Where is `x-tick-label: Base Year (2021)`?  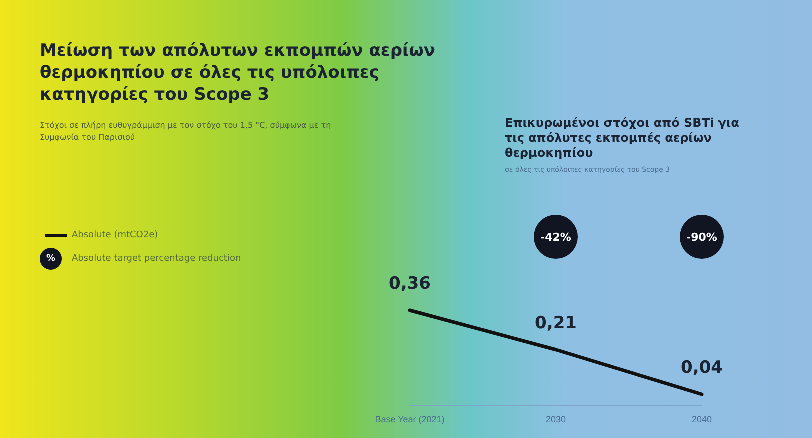
x-tick-label: Base Year (2021) is located at coordinates (410, 419).